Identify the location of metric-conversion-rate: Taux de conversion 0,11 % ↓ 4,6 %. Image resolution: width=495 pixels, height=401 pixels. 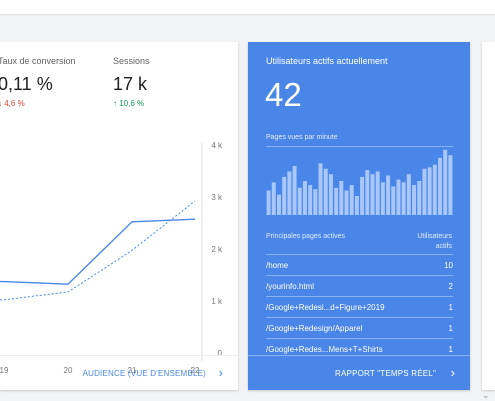
(38, 82).